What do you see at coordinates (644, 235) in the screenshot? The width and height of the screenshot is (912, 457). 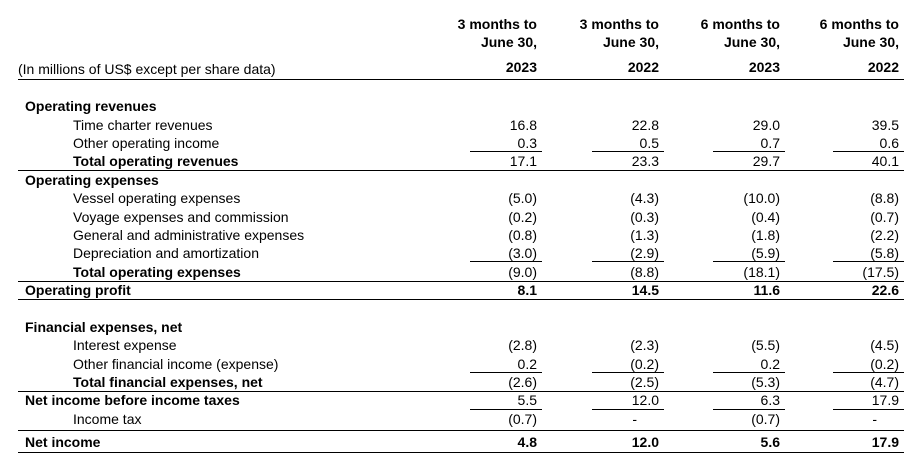 I see `row-value: (1.3)` at bounding box center [644, 235].